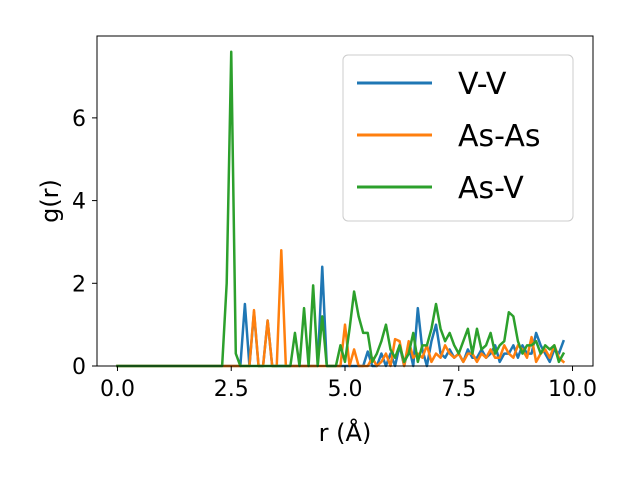  Describe the element at coordinates (448, 136) in the screenshot. I see `legend-items: V-V As-As As-V` at that location.